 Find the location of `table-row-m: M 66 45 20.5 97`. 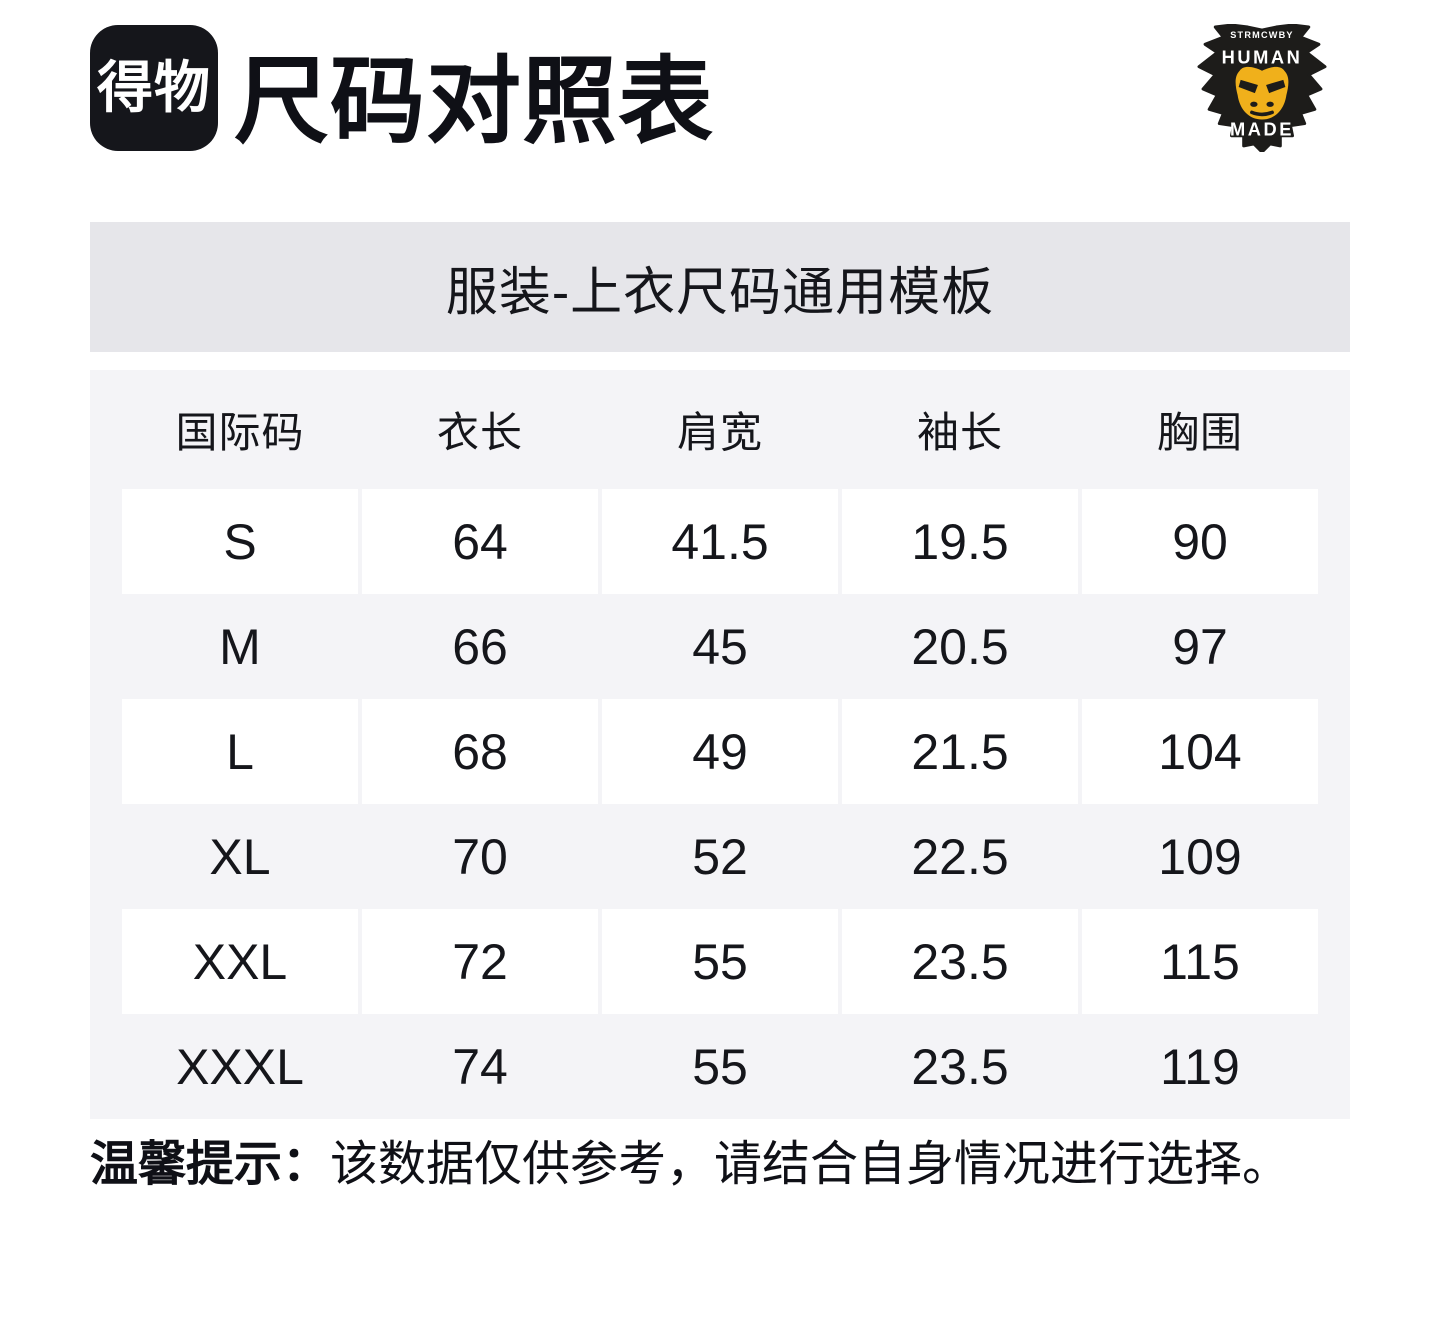

table-row-m: M 66 45 20.5 97 is located at coordinates (720, 646).